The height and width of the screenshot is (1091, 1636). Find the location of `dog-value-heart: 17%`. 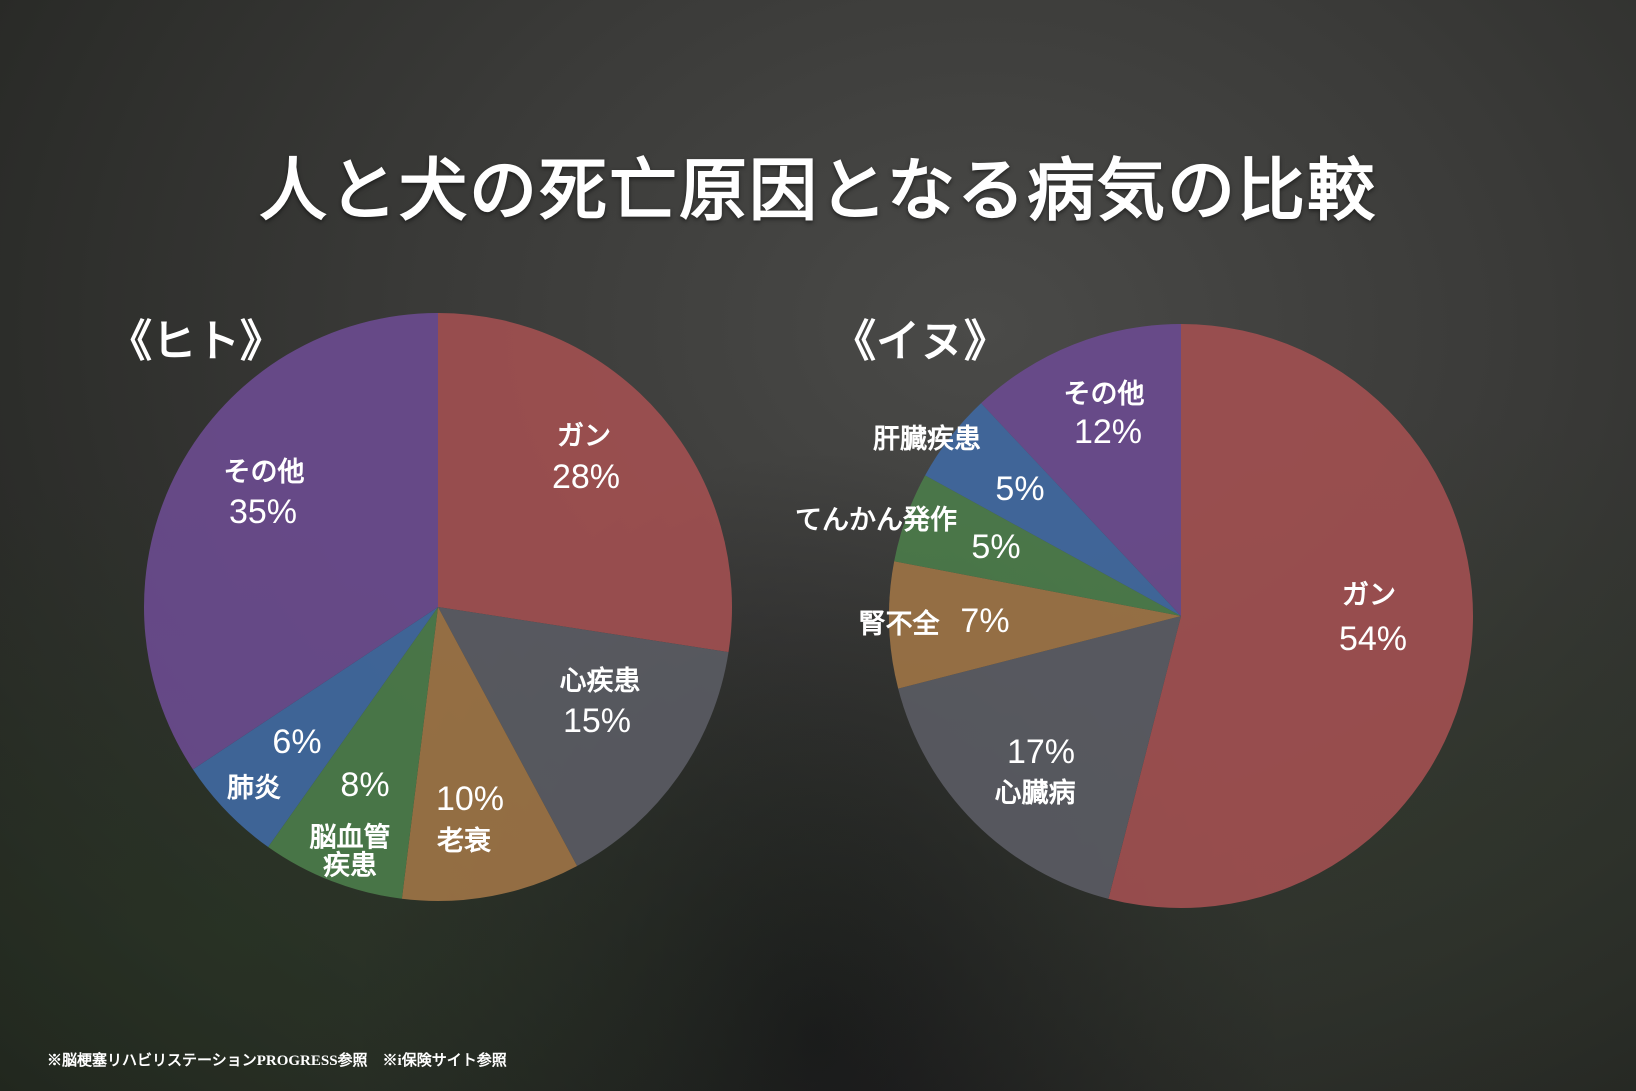

dog-value-heart: 17% is located at coordinates (1041, 752).